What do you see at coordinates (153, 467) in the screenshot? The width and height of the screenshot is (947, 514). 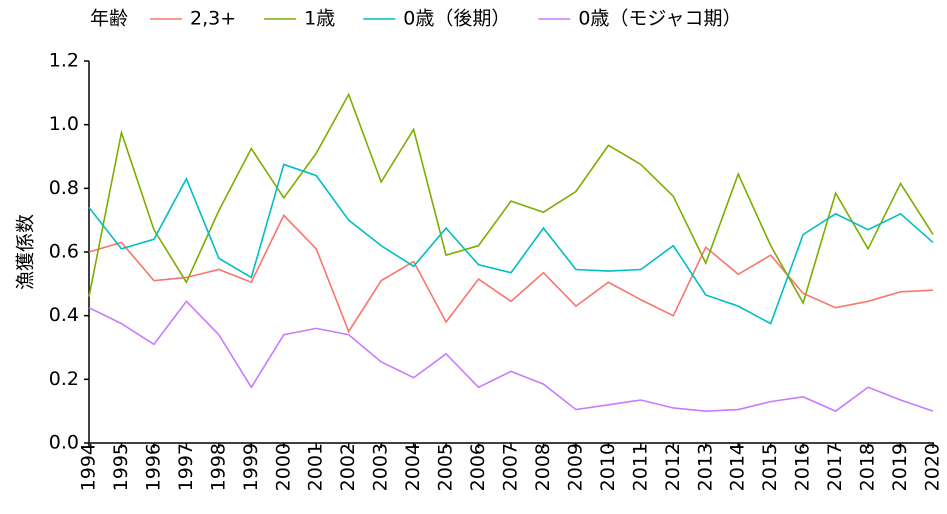 I see `x-tick-label: 1996` at bounding box center [153, 467].